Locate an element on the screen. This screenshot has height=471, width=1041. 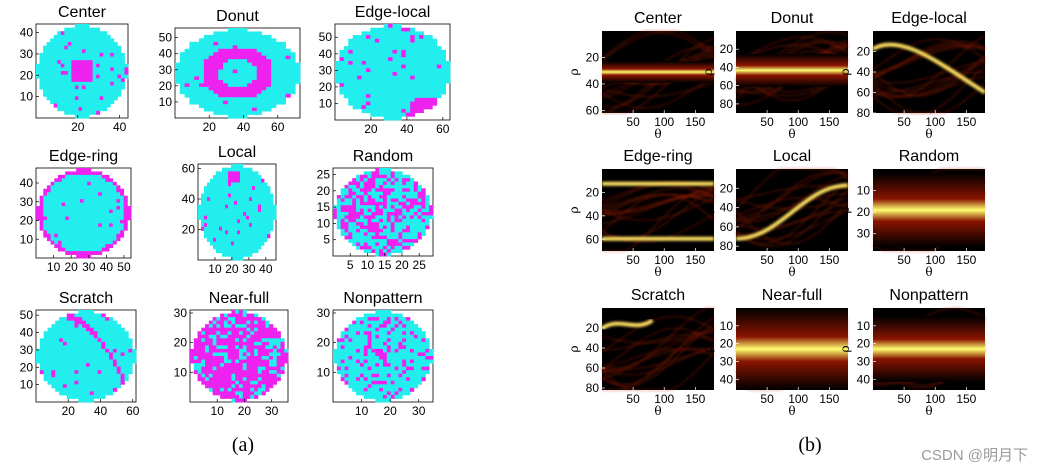
x-axis-label: θ is located at coordinates (928, 134).